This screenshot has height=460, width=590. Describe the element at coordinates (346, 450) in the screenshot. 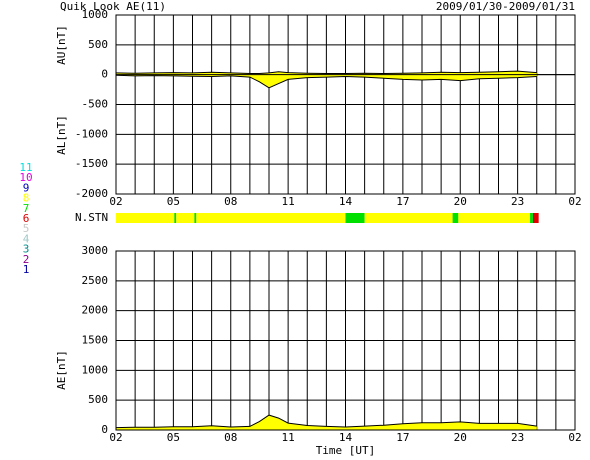

I see `x-axis-label: Time [UT]` at that location.